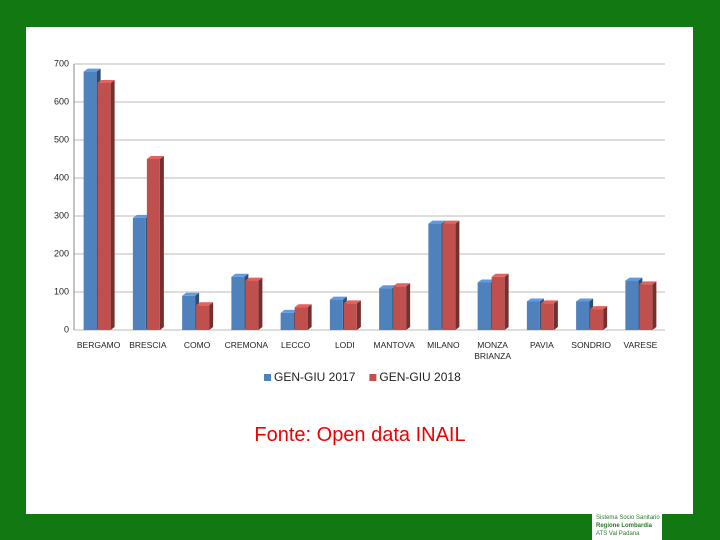 This screenshot has width=720, height=540. Describe the element at coordinates (493, 350) in the screenshot. I see `x-tick-label: MONZA BRIANZA` at that location.